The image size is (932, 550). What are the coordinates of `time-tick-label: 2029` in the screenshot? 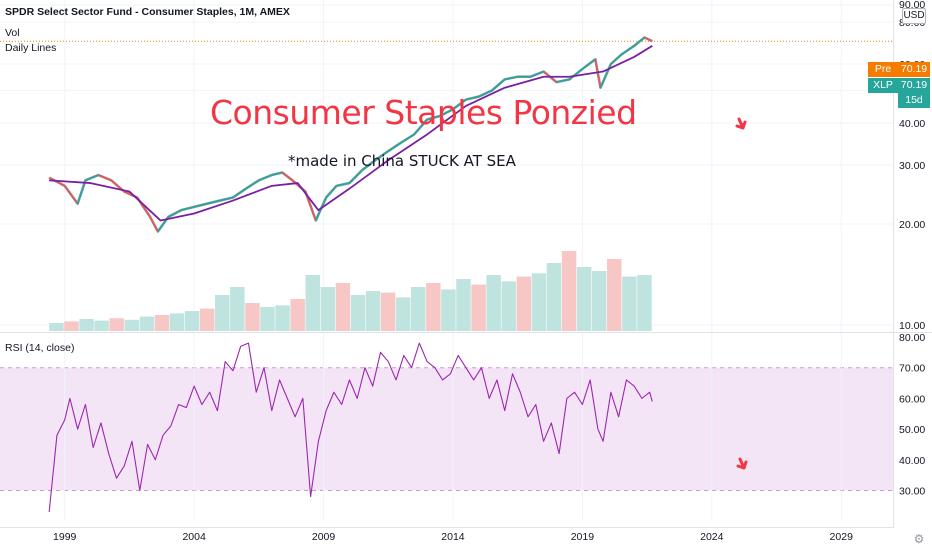 It's located at (842, 537).